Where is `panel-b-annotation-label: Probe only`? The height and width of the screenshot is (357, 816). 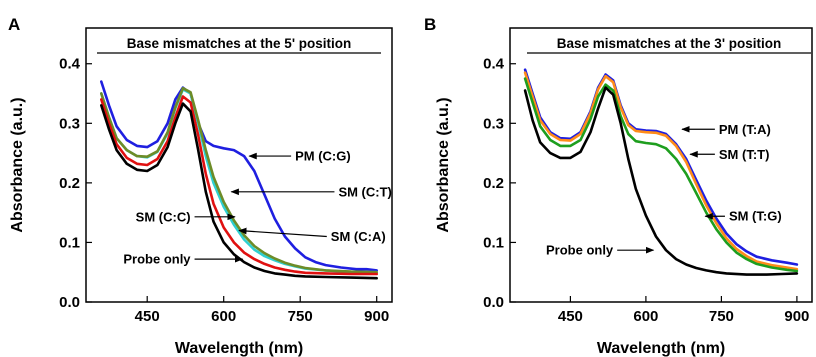
panel-b-annotation-label: Probe only is located at coordinates (580, 250).